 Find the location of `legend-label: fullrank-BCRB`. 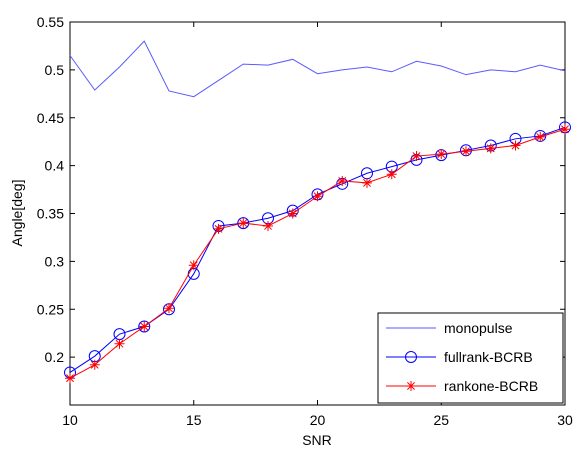

legend-label: fullrank-BCRB is located at coordinates (488, 357).